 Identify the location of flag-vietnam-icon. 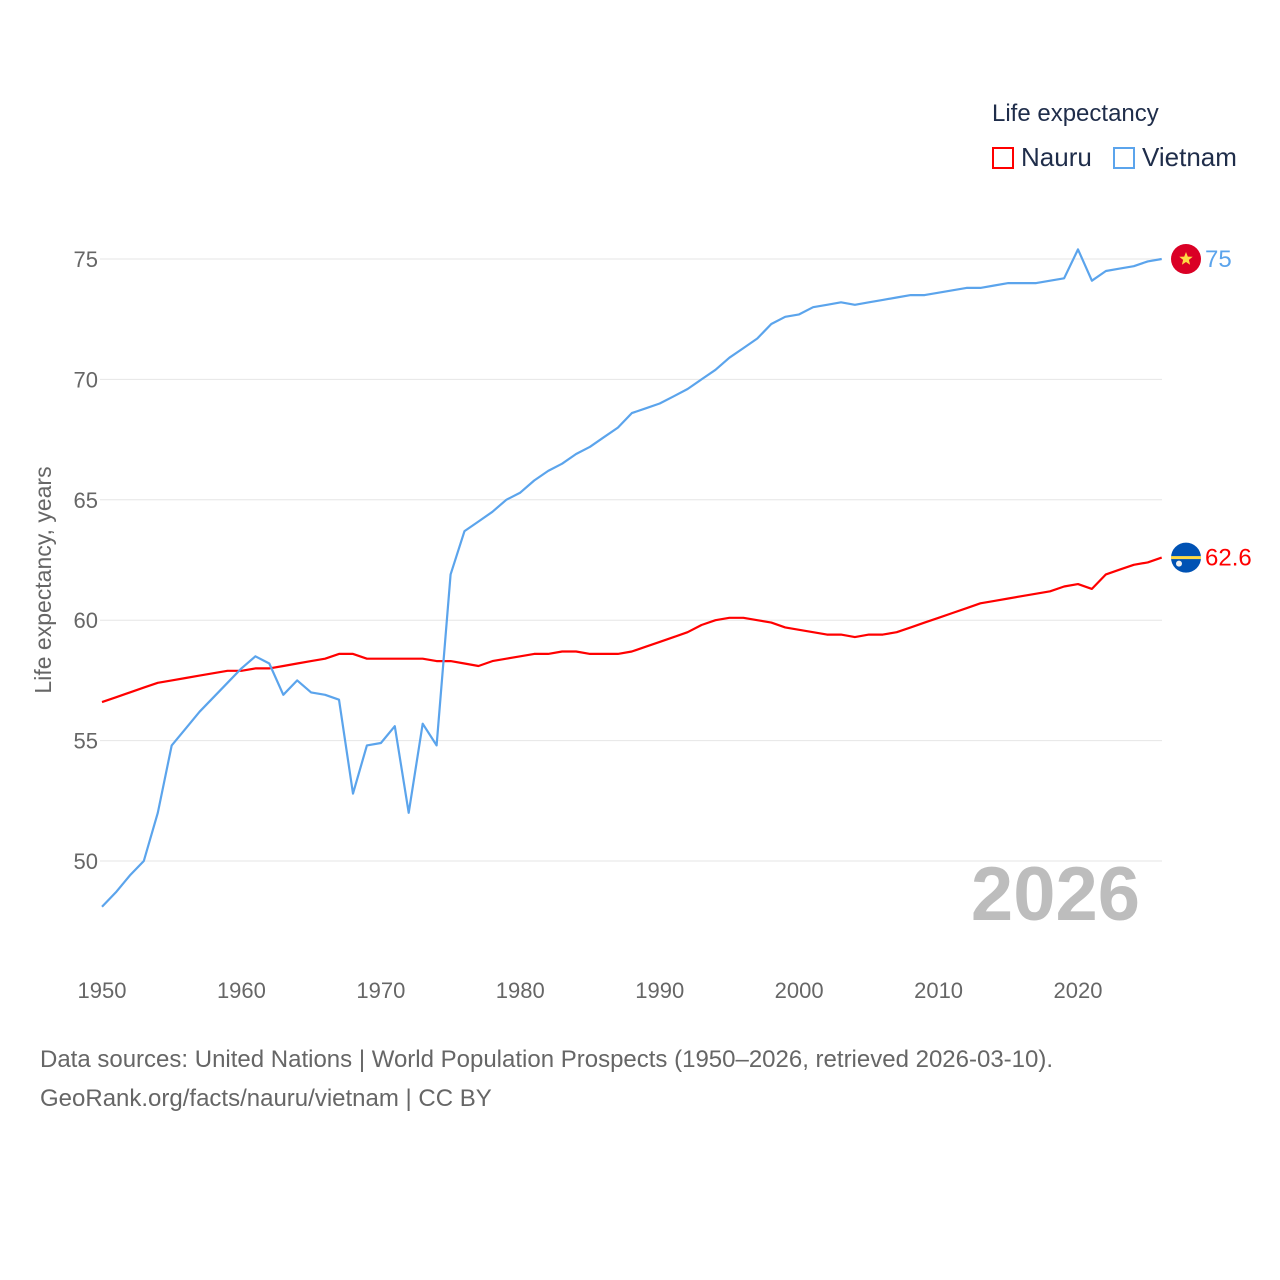
(1186, 259).